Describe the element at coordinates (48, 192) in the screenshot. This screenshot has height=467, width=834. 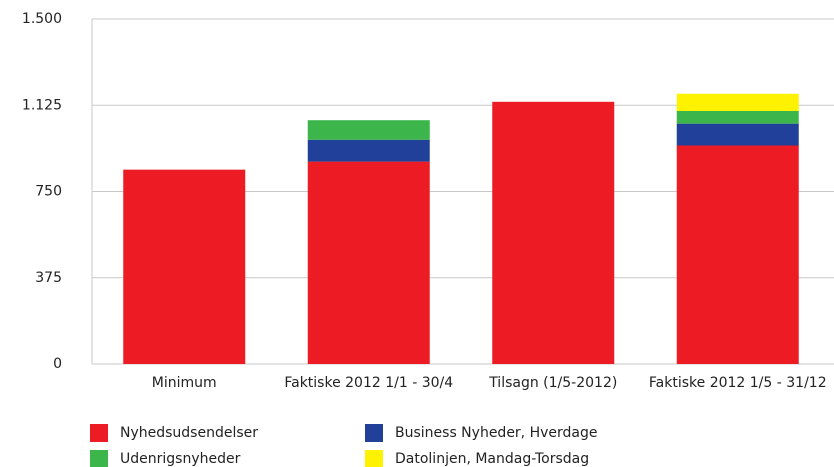
I see `y-tick-label: 750` at that location.